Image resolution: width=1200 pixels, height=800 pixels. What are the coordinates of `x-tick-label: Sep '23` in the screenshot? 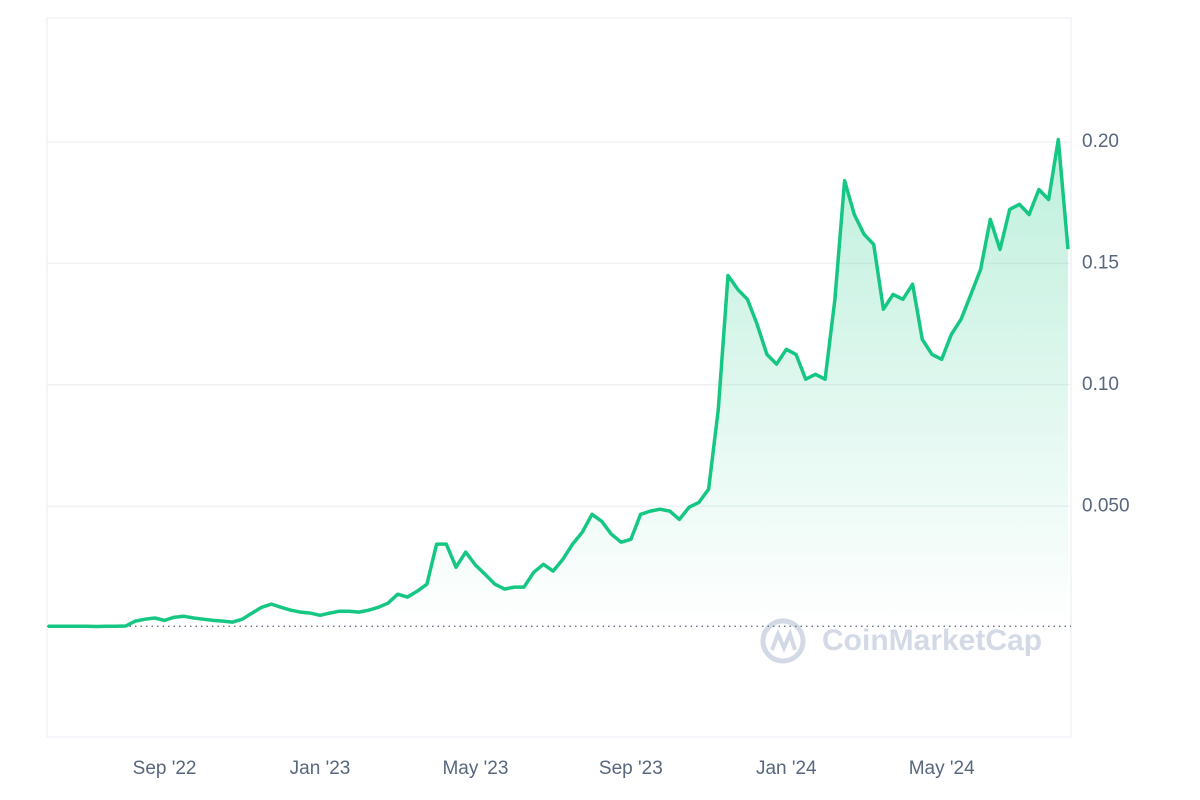 It's located at (631, 768).